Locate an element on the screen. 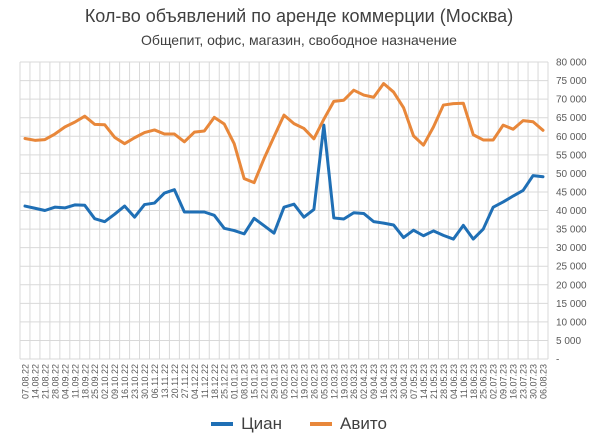  x-tick-label: 30.10.22 is located at coordinates (145, 381).